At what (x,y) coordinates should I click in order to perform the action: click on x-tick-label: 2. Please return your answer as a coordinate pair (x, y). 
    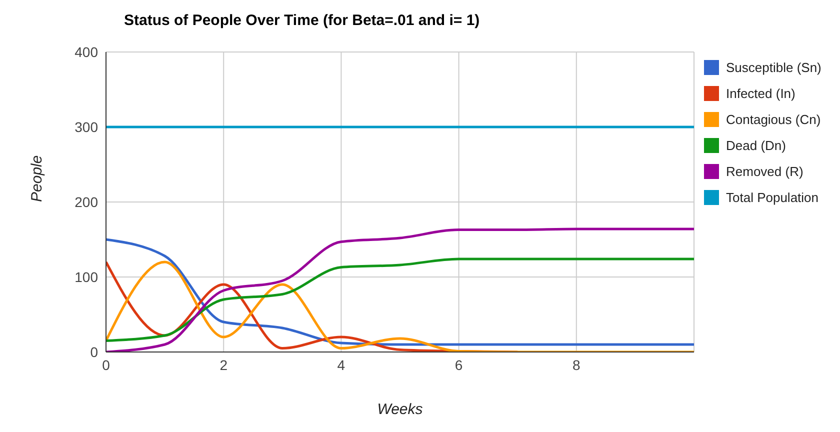
    Looking at the image, I should click on (224, 364).